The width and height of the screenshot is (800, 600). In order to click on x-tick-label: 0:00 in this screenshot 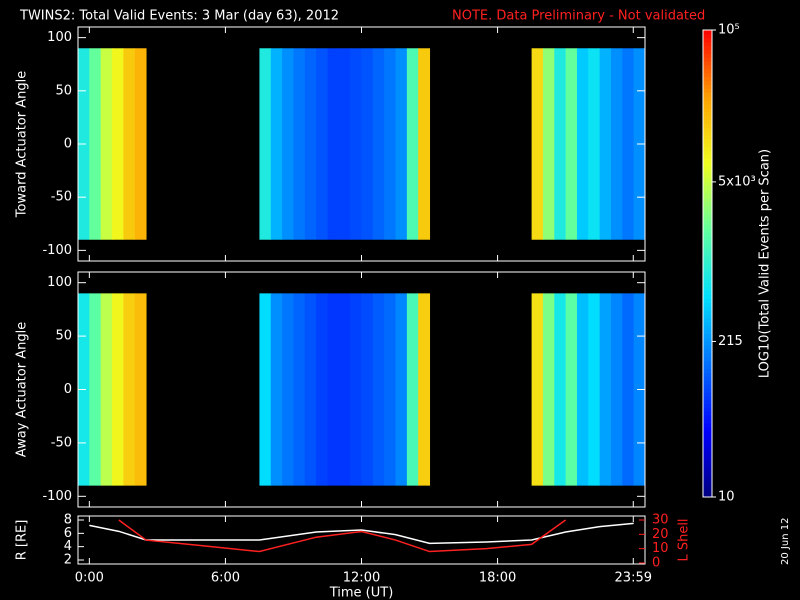, I will do `click(89, 578)`.